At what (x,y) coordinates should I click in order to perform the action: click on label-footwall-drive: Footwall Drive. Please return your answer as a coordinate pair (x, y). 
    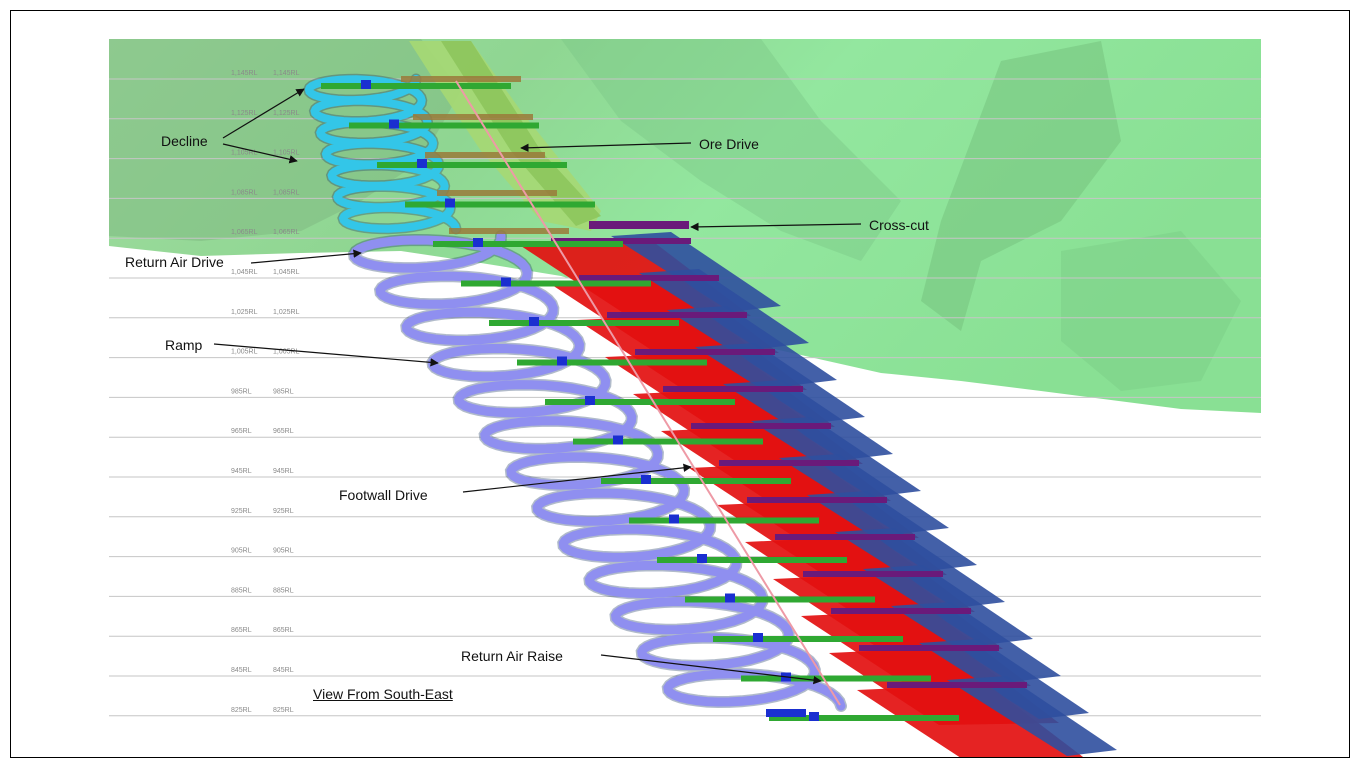
    Looking at the image, I should click on (383, 495).